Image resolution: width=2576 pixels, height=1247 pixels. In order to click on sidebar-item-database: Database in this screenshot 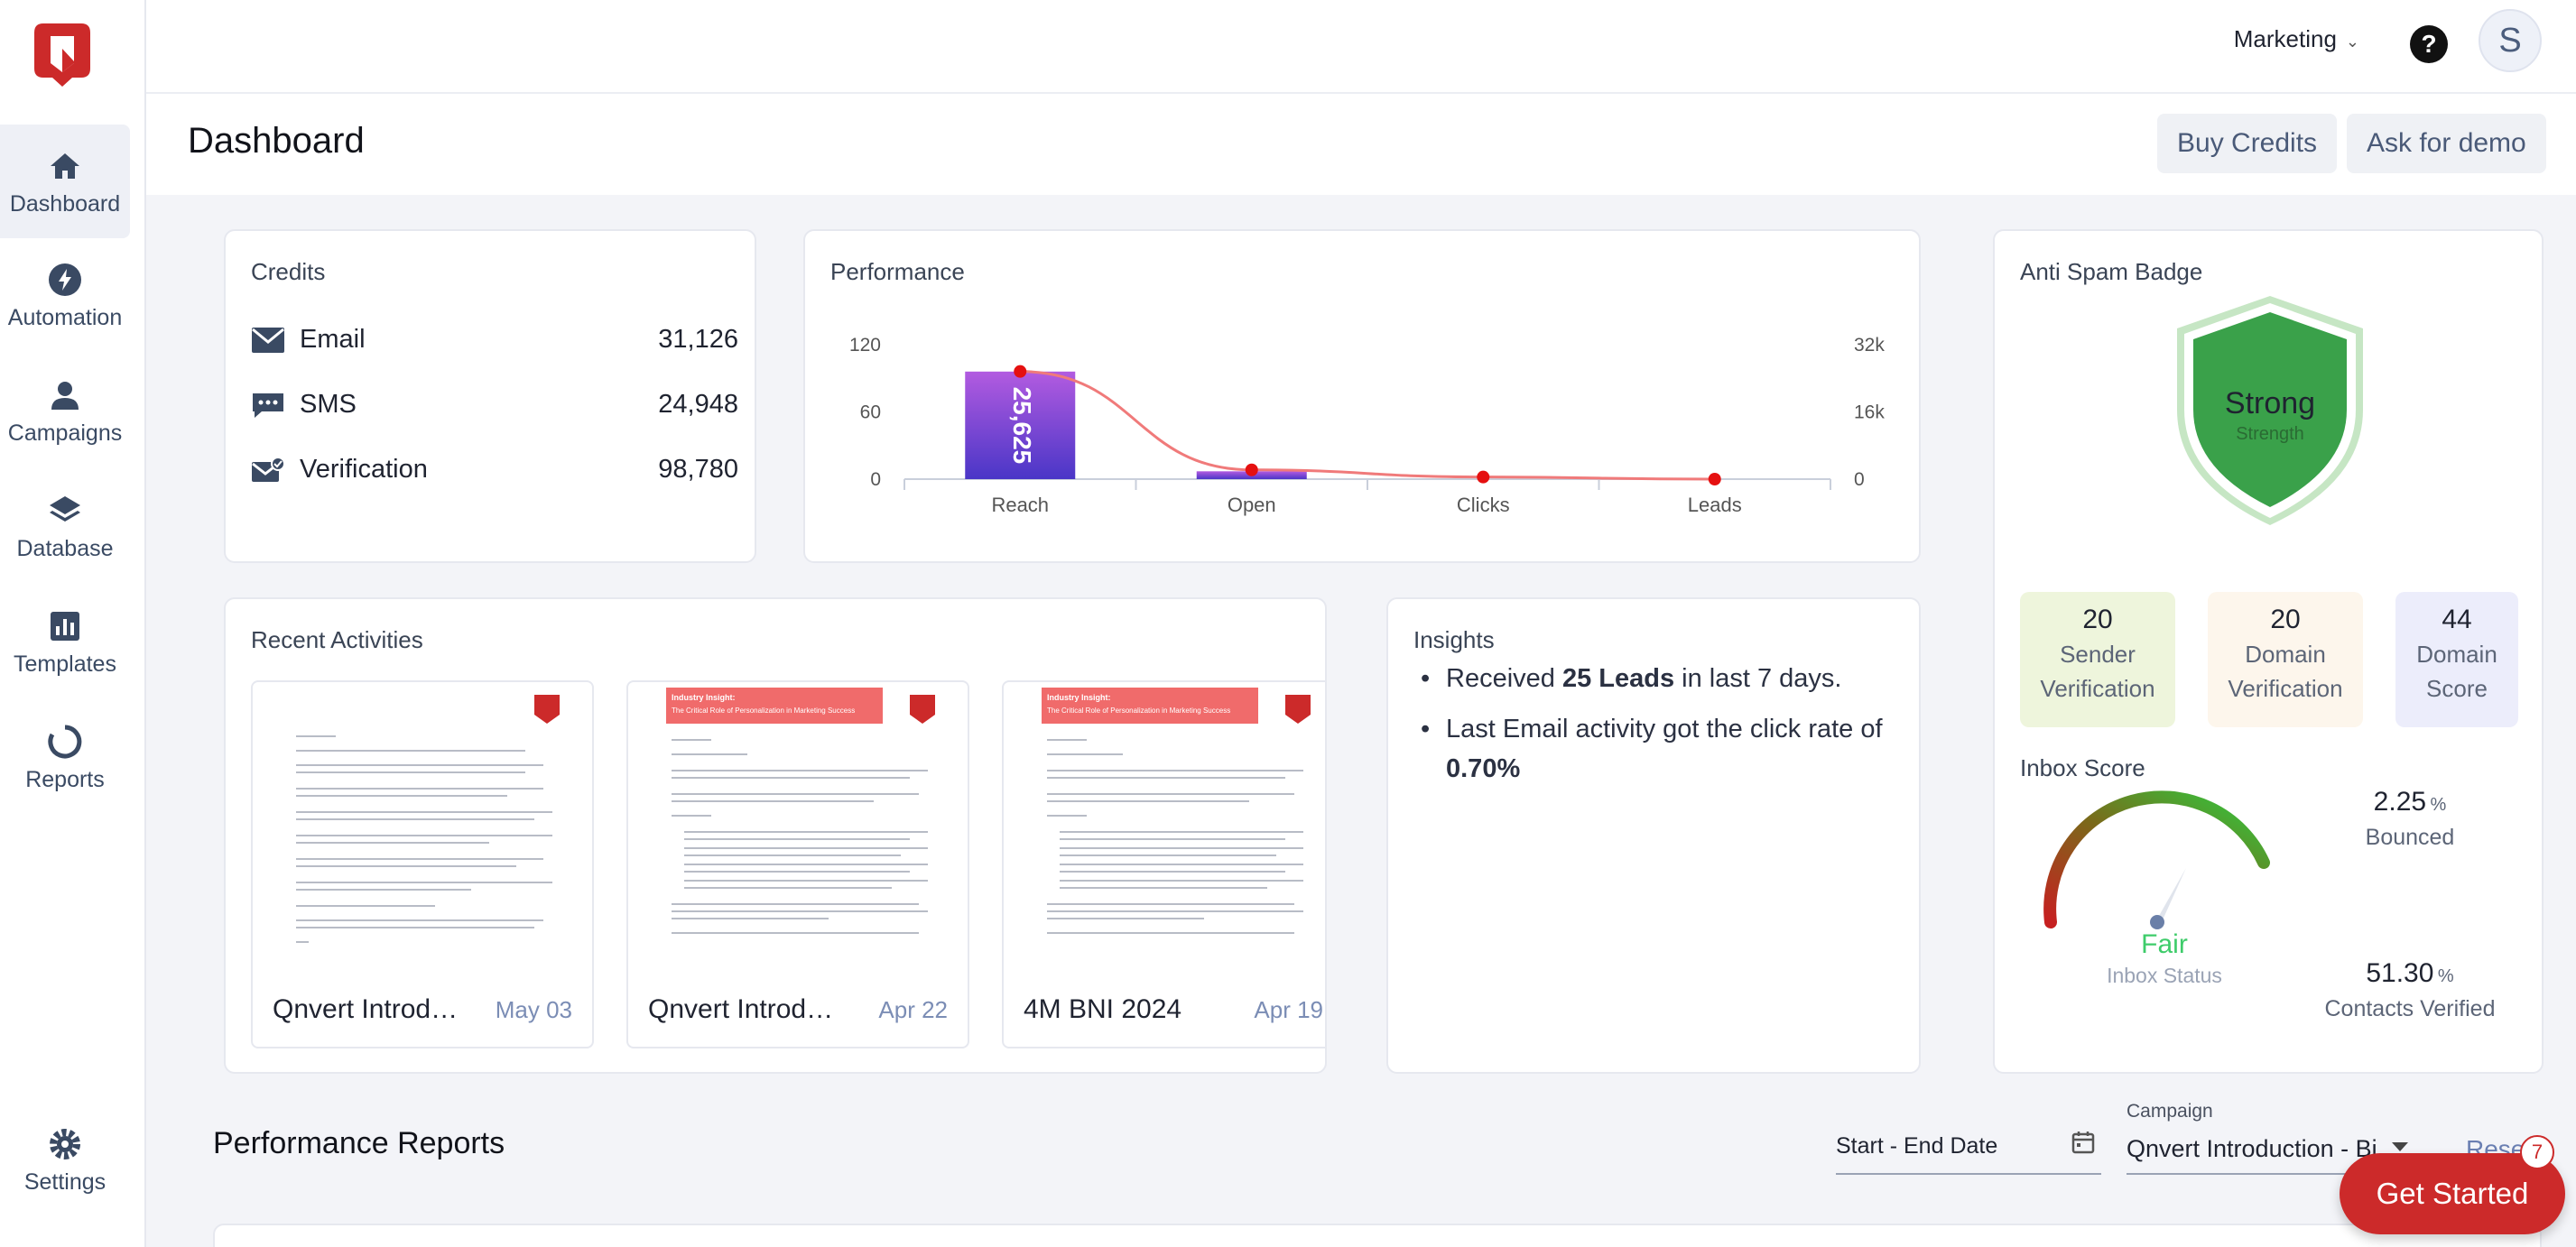, I will do `click(65, 526)`.